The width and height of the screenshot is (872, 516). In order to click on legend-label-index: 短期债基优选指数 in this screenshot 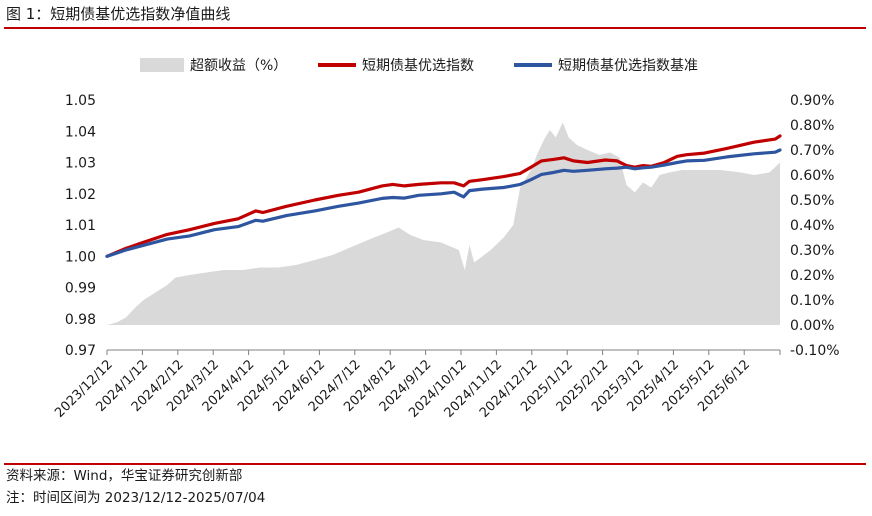, I will do `click(418, 65)`.